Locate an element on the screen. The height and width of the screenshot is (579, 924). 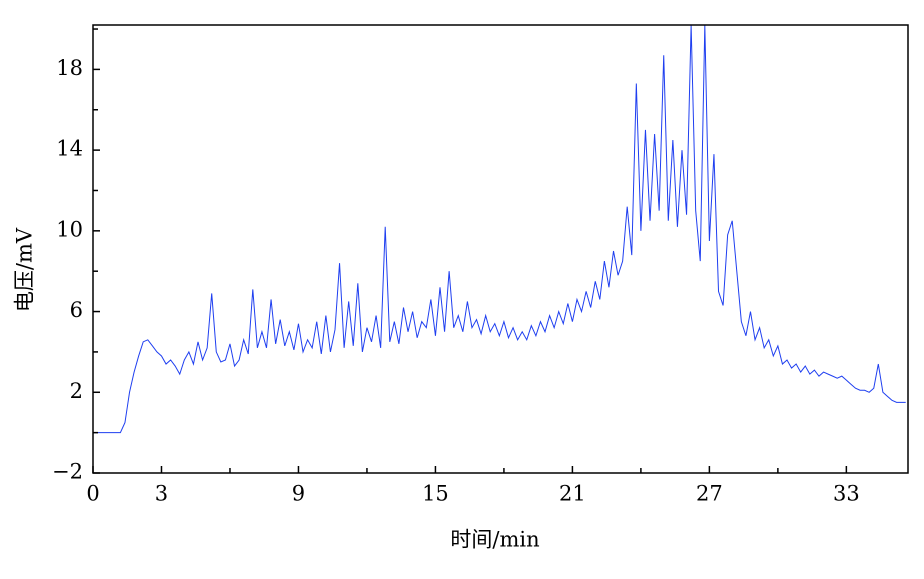
x-tick-label: 33 is located at coordinates (846, 494).